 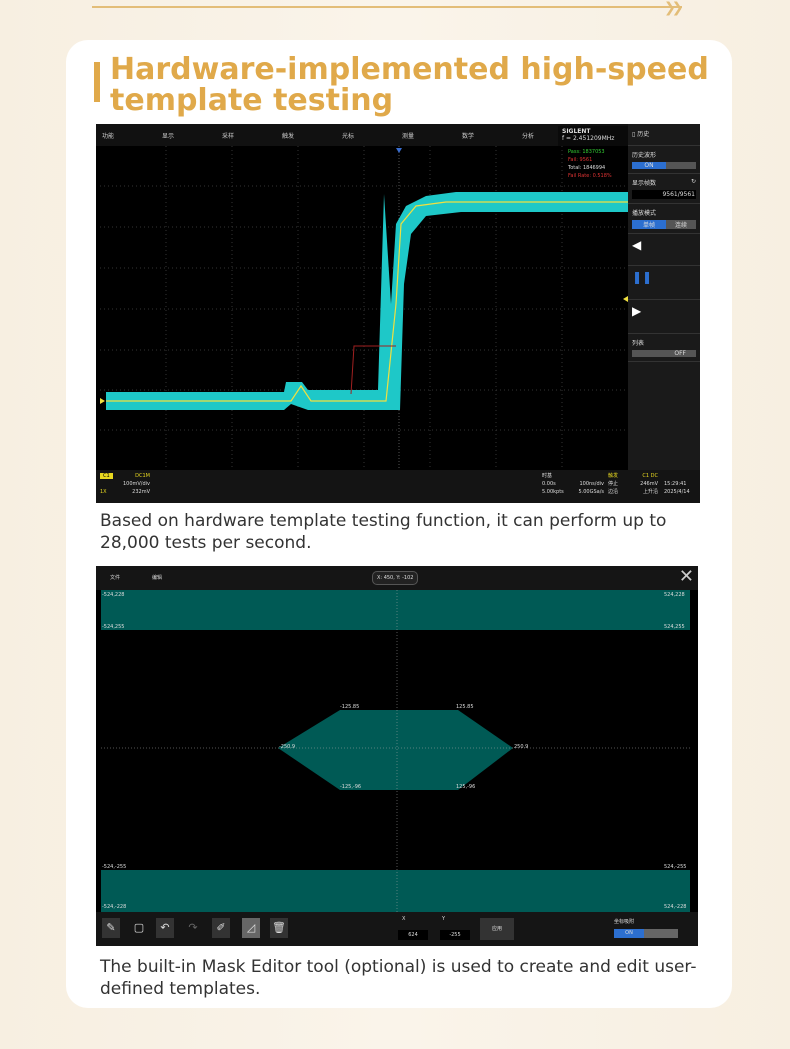 I want to click on draw-polygon-icon: ✎, so click(x=111, y=928).